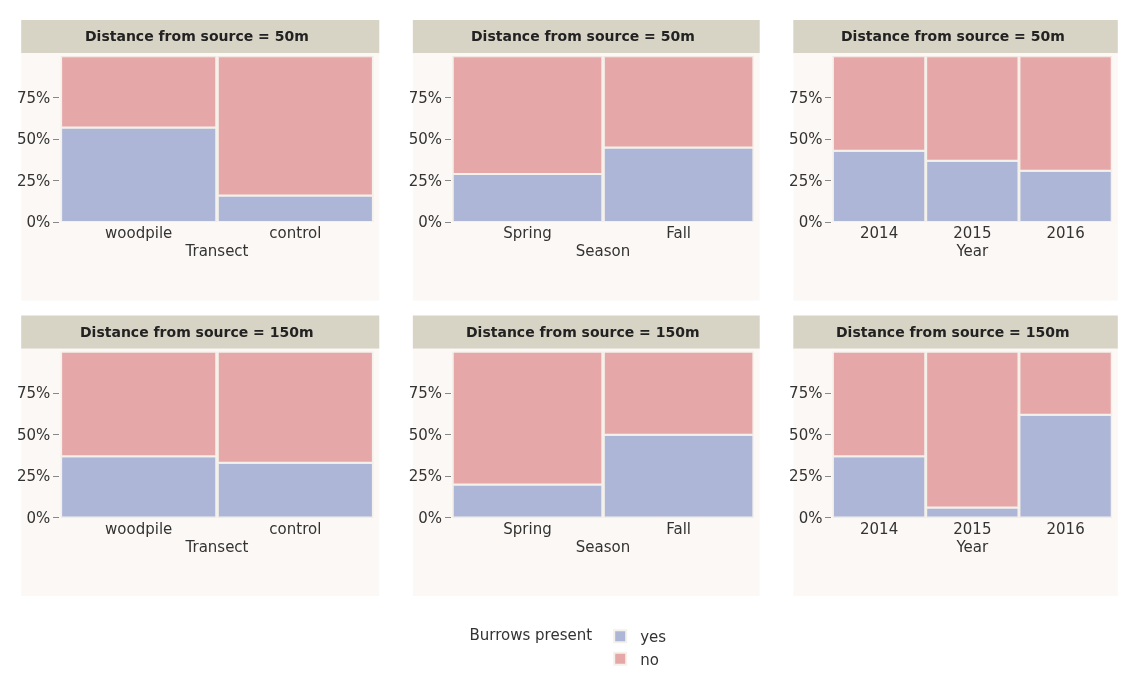 The image size is (1139, 680). I want to click on legend-label: no, so click(649, 659).